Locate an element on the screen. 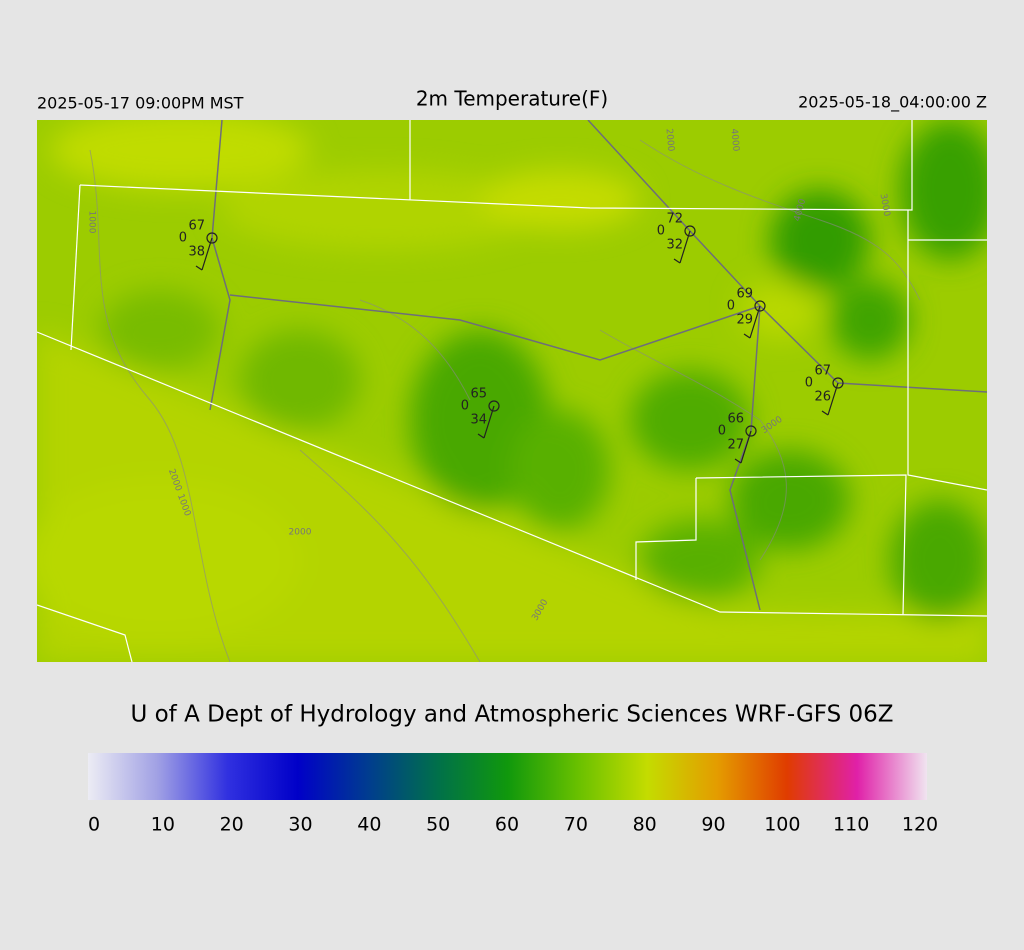 The height and width of the screenshot is (950, 1024). utc-time: 2025-05-18_04:00:00 Z is located at coordinates (892, 103).